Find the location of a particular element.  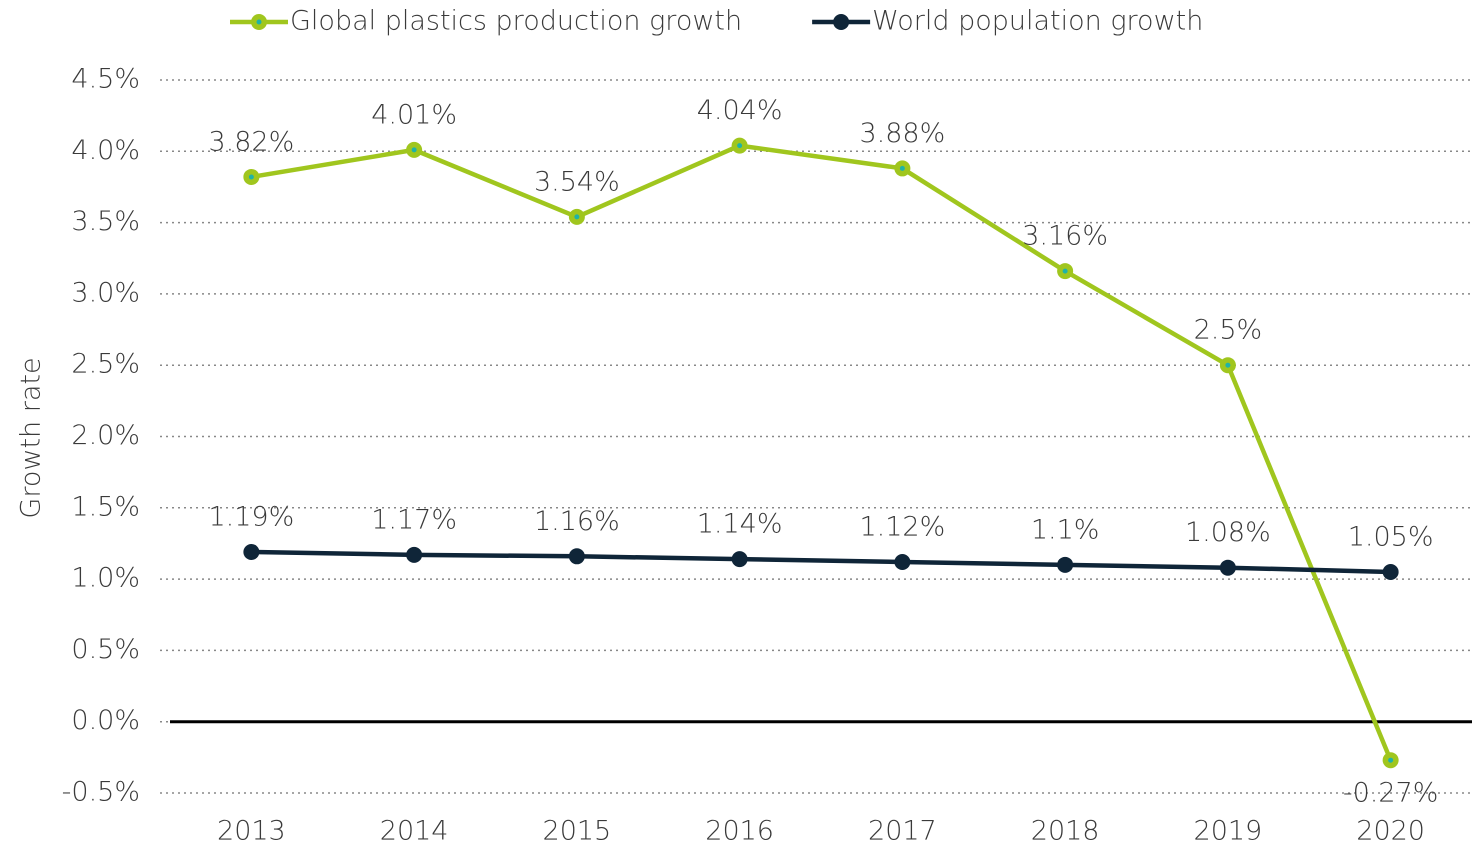

legend-label: World population growth is located at coordinates (1037, 21).